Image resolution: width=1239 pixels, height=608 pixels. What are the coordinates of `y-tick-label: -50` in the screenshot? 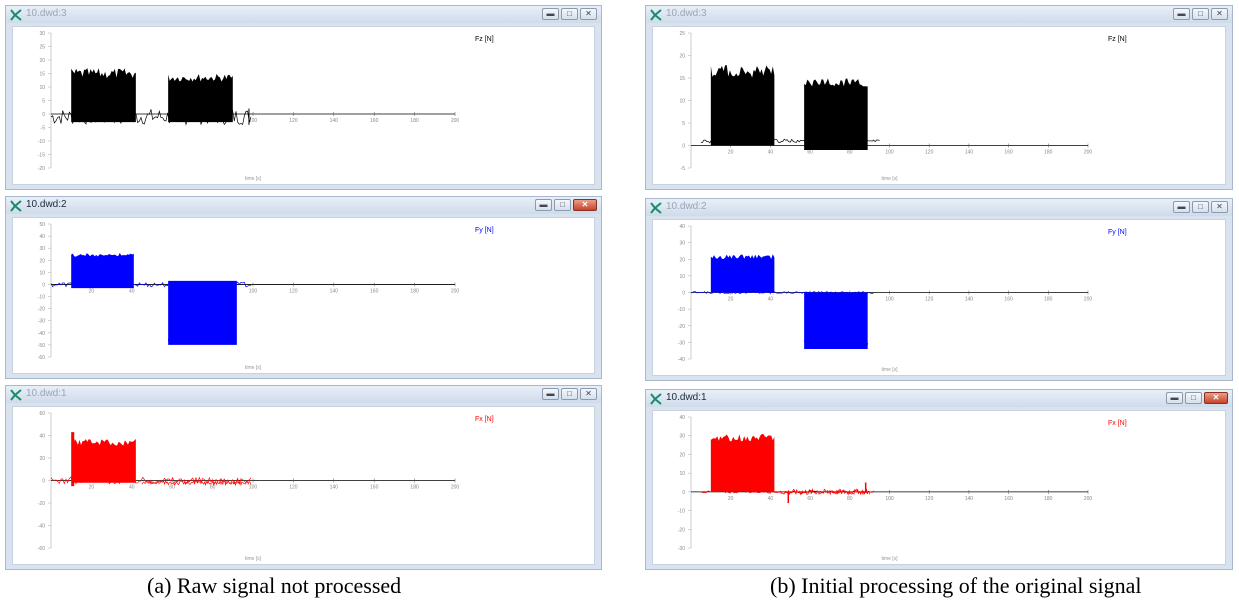 It's located at (41, 346).